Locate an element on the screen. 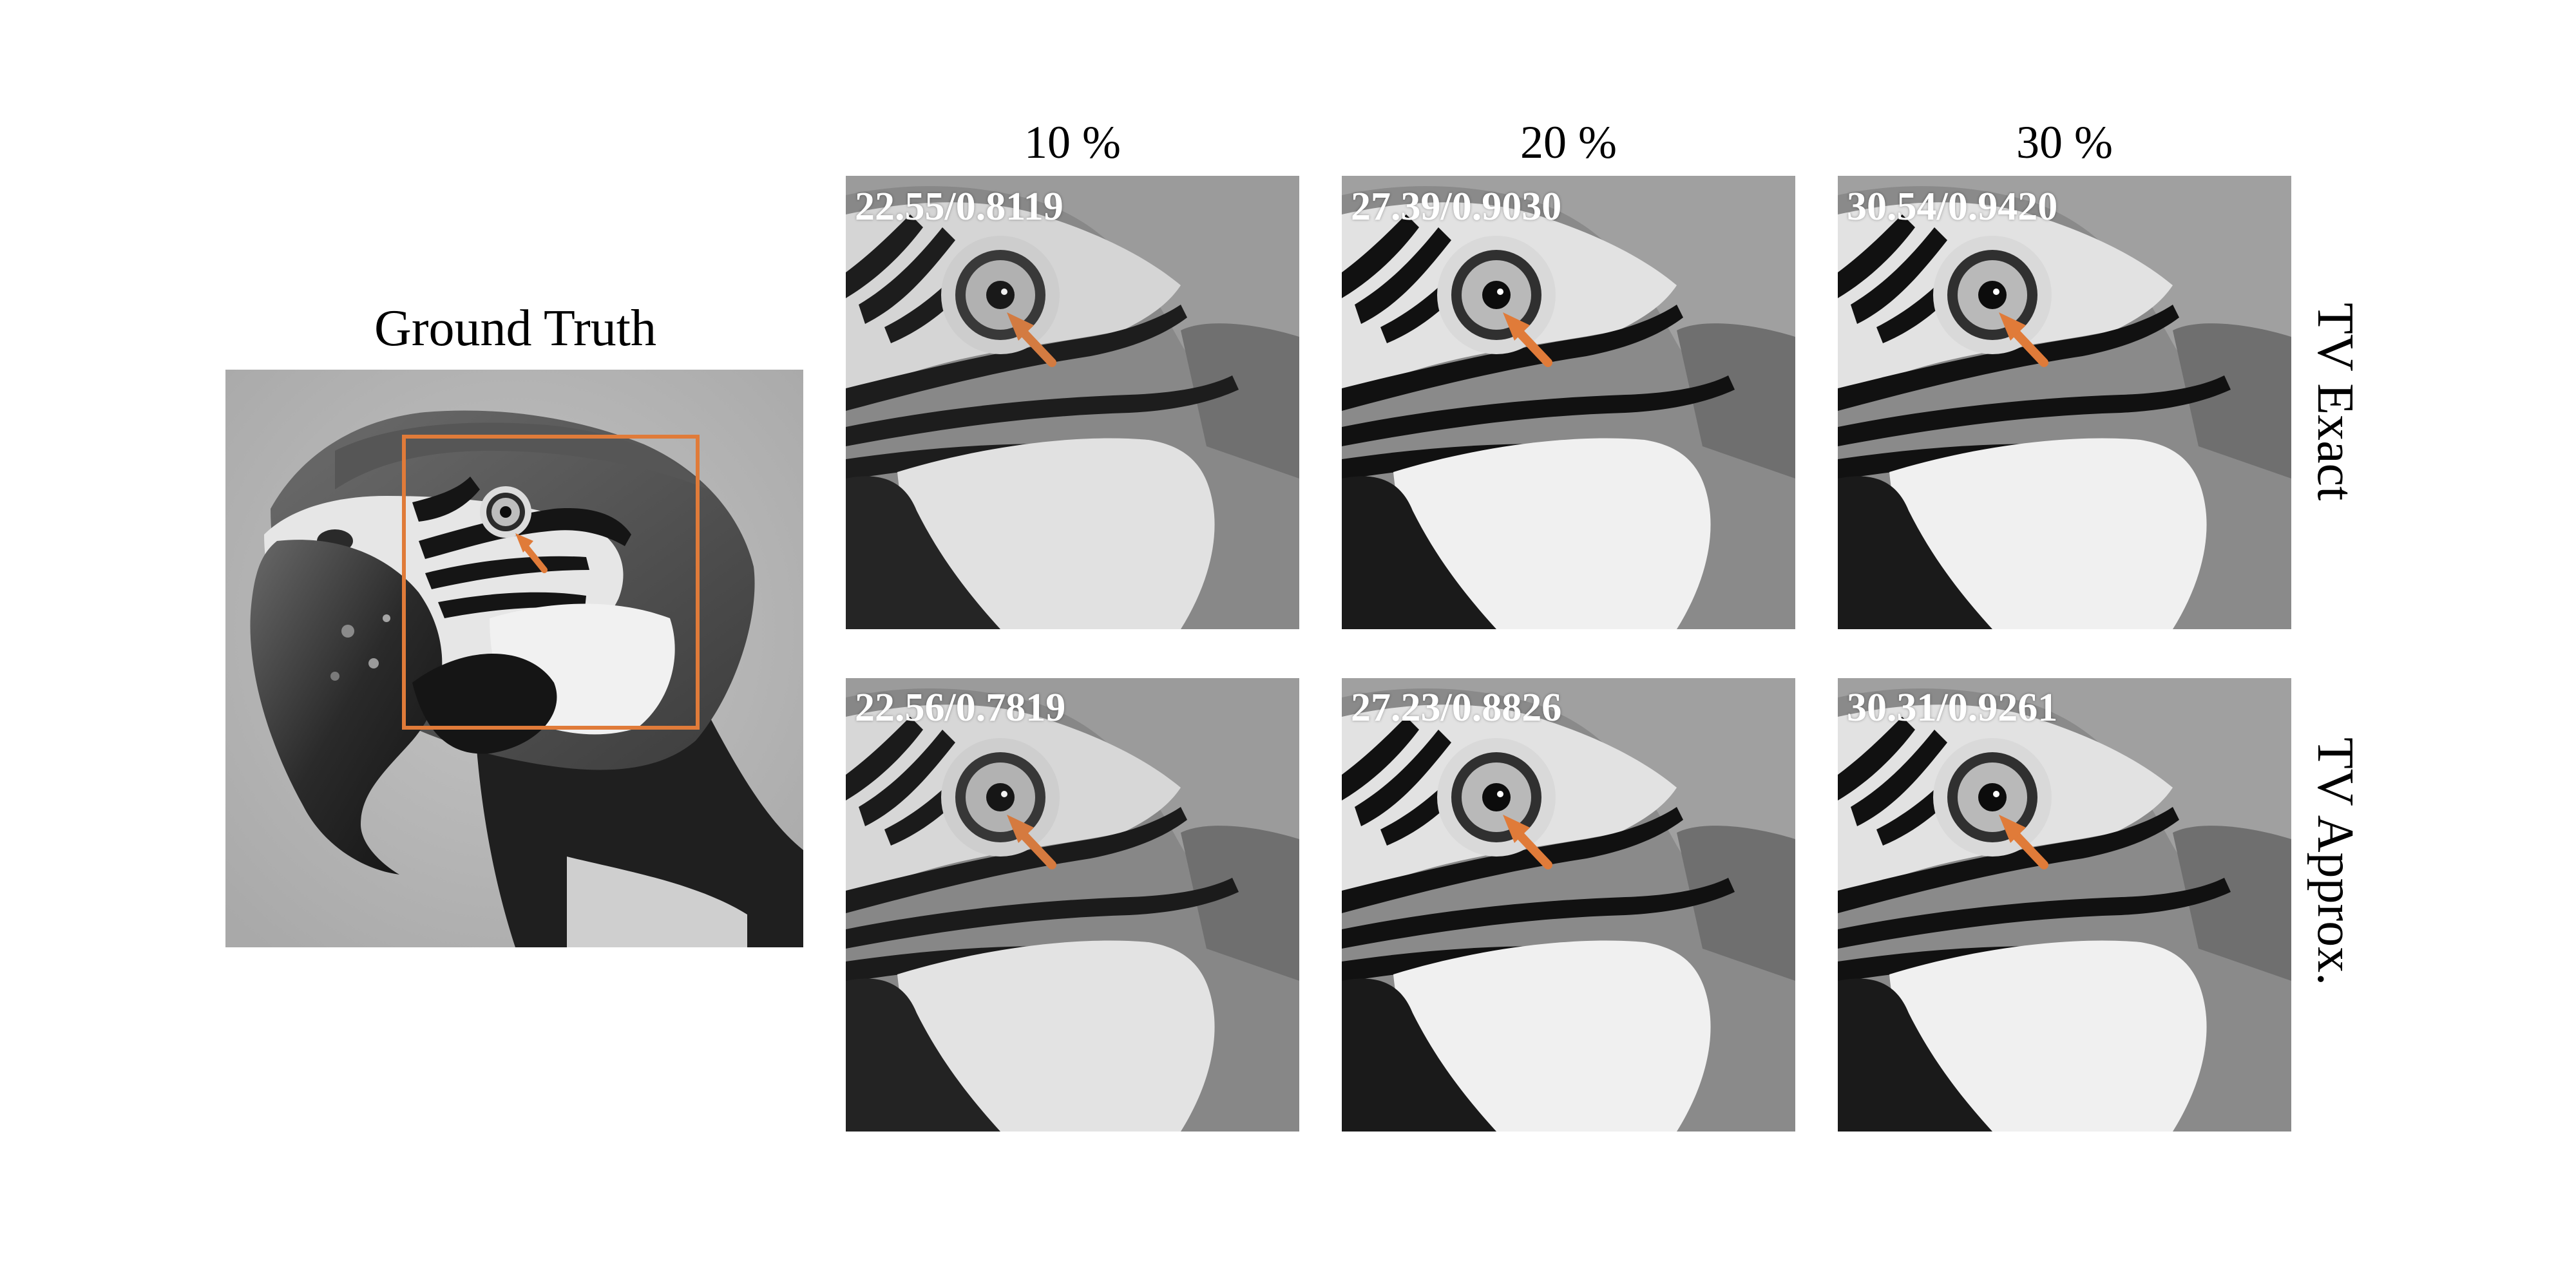 The image size is (2576, 1288). metric-approx-30: 30.31/0.9261 is located at coordinates (1952, 708).